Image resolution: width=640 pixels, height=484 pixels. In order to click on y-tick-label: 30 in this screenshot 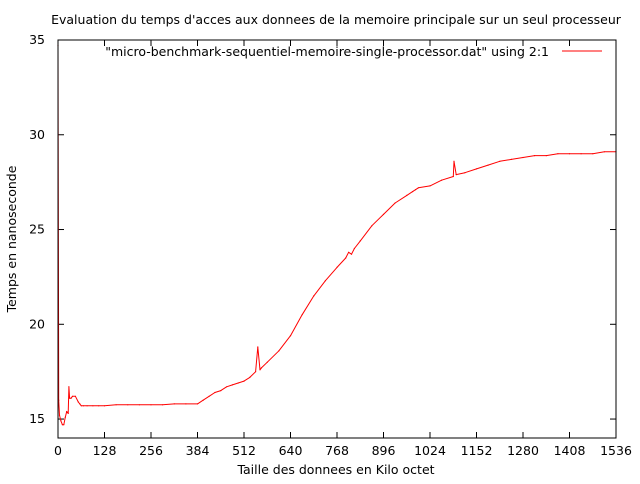, I will do `click(37, 134)`.